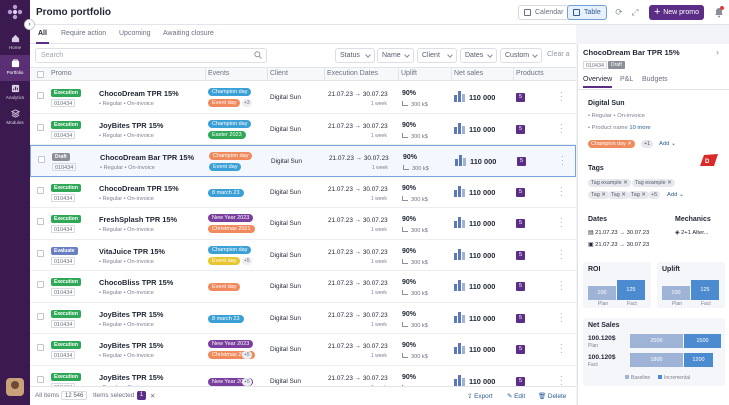 This screenshot has width=729, height=405. I want to click on expand-icon: ⤢, so click(635, 12).